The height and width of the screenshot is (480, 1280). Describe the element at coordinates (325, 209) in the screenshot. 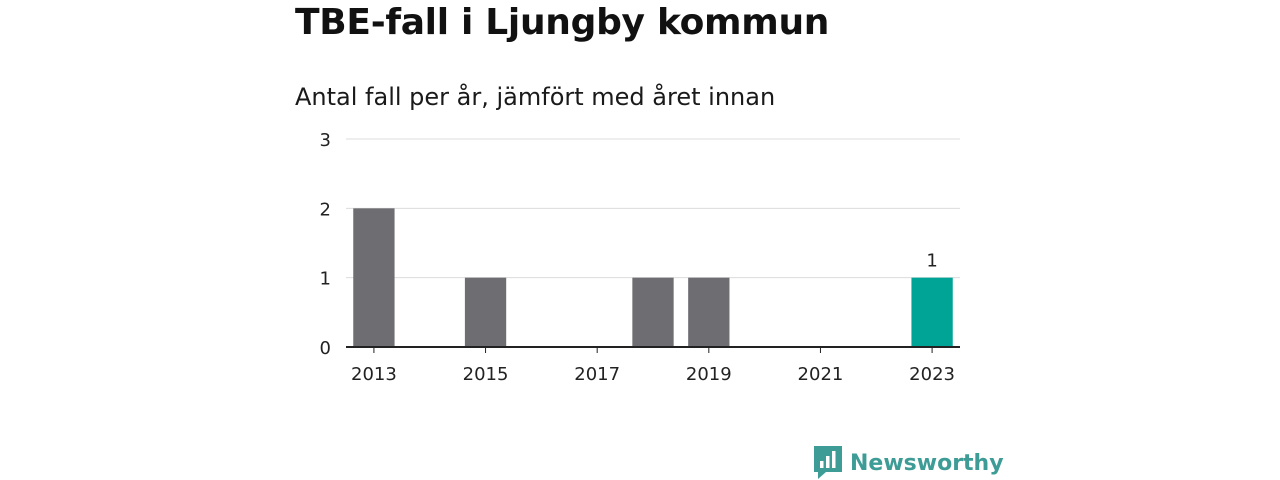

I see `y-tick-label: 2` at that location.